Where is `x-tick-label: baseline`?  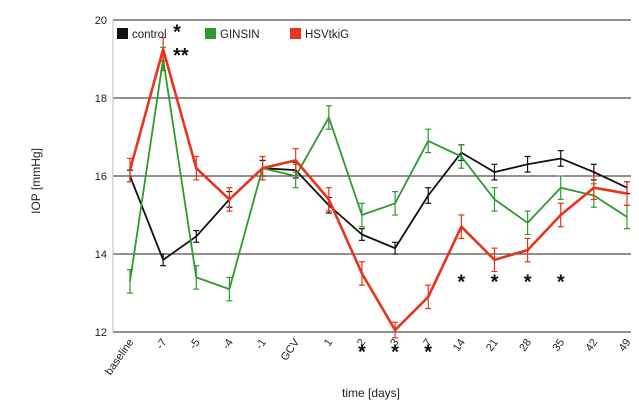 x-tick-label: baseline is located at coordinates (119, 357).